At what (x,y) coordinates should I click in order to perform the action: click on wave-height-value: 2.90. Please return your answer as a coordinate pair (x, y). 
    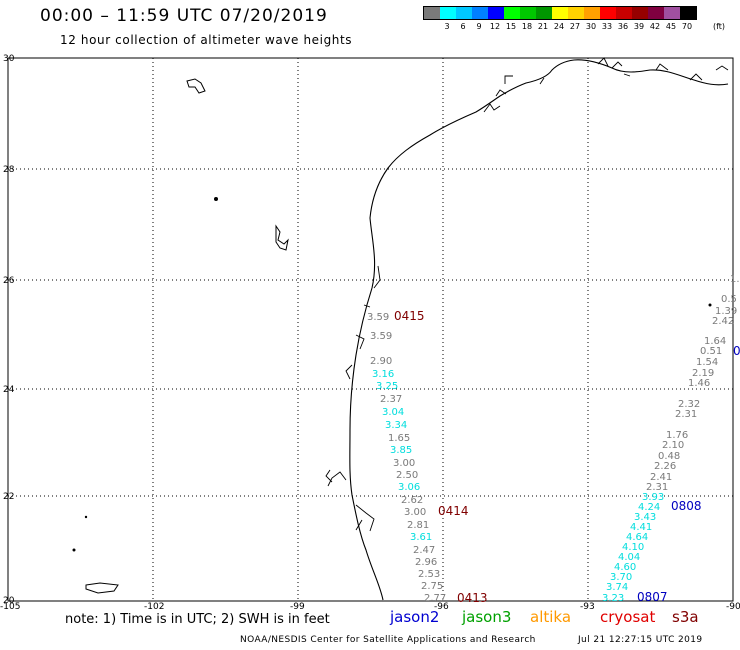
    Looking at the image, I should click on (381, 361).